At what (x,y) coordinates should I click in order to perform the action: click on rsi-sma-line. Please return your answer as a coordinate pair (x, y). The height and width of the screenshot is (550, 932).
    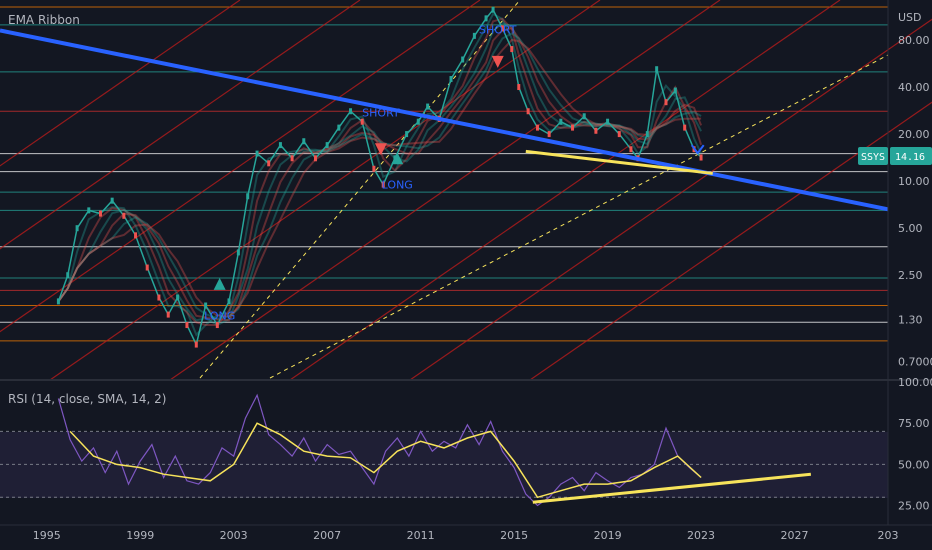
    Looking at the image, I should click on (385, 460).